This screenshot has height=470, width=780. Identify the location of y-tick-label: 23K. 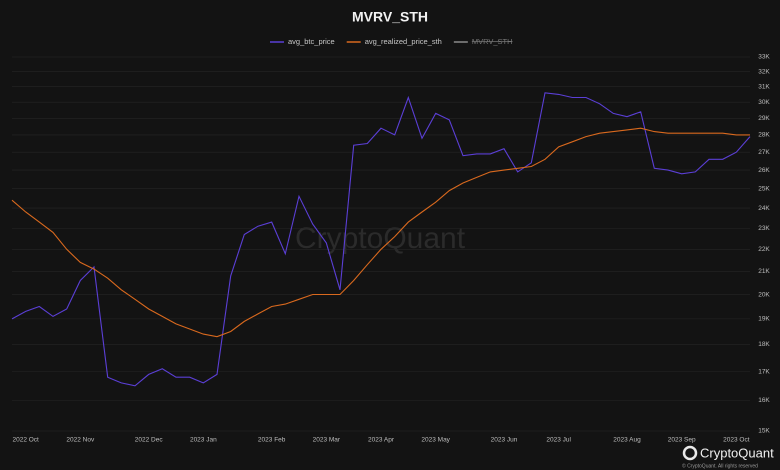
(764, 228).